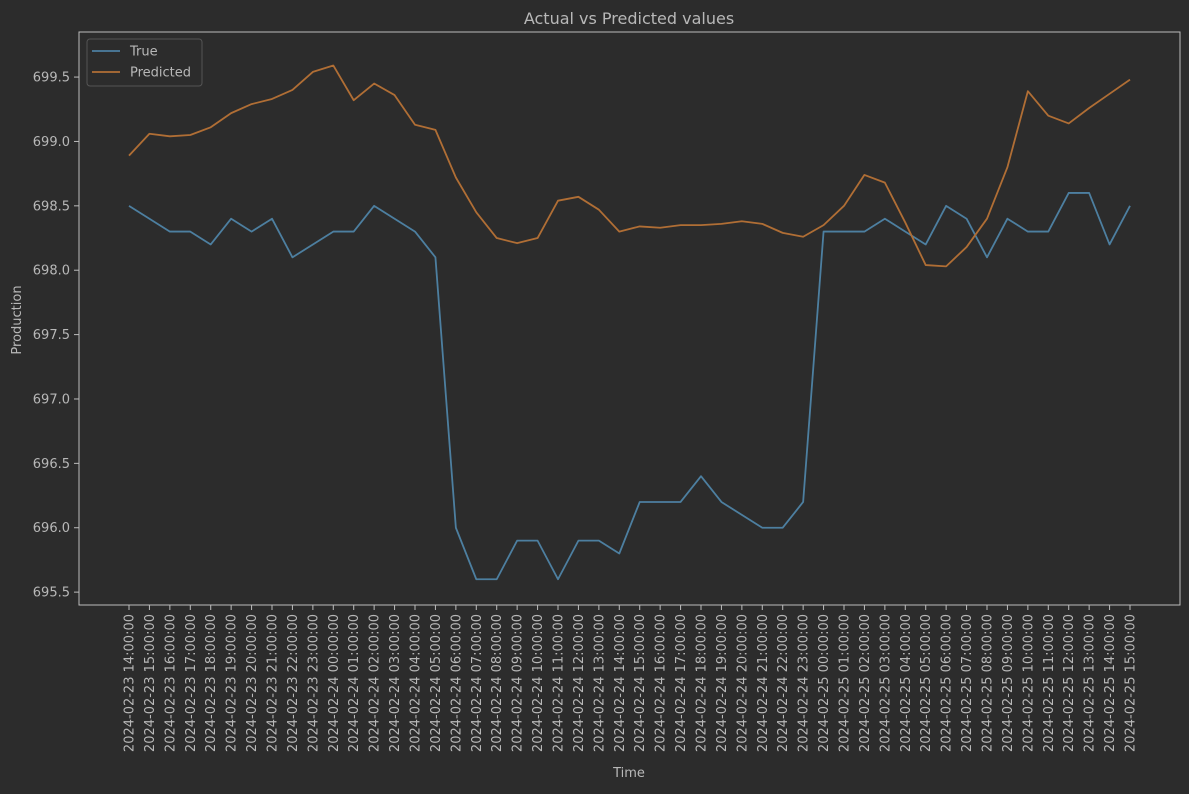 This screenshot has height=794, width=1189. I want to click on y-tick-label: 699.5, so click(51, 78).